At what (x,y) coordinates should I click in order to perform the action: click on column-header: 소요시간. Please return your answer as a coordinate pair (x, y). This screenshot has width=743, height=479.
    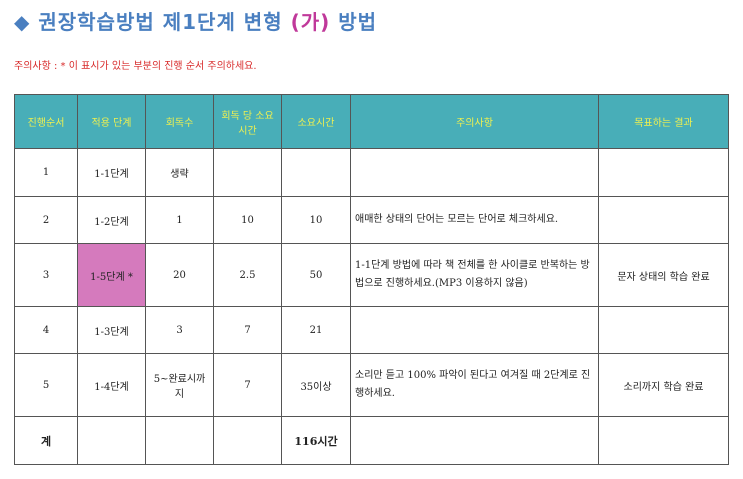
    Looking at the image, I should click on (316, 121).